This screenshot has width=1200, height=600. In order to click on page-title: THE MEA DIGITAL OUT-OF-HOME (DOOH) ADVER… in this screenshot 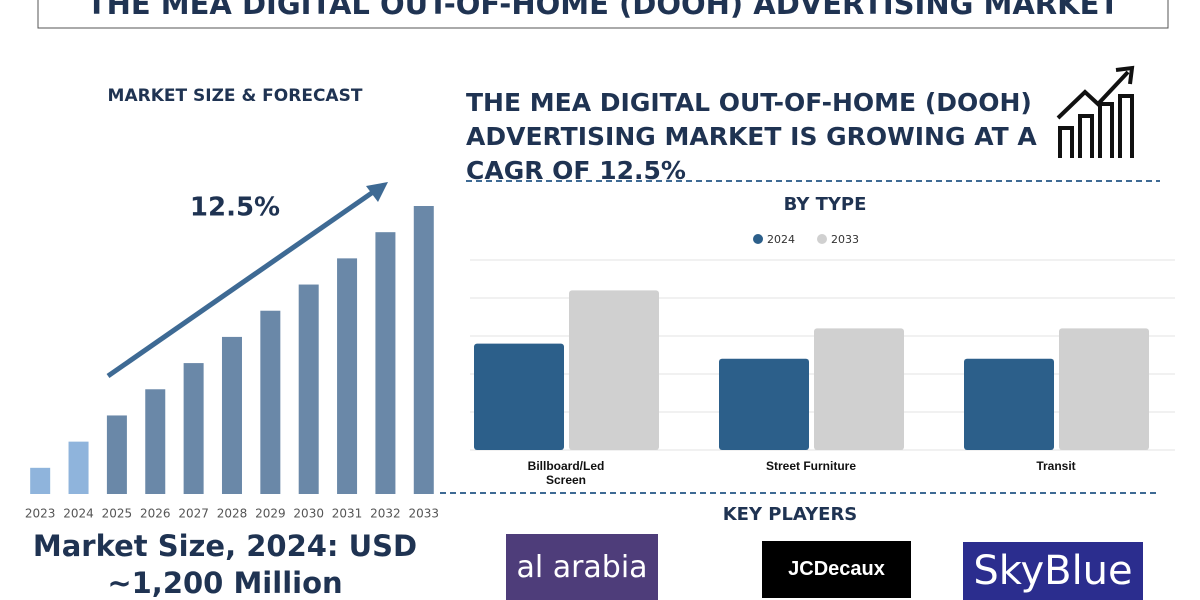, I will do `click(603, 10)`.